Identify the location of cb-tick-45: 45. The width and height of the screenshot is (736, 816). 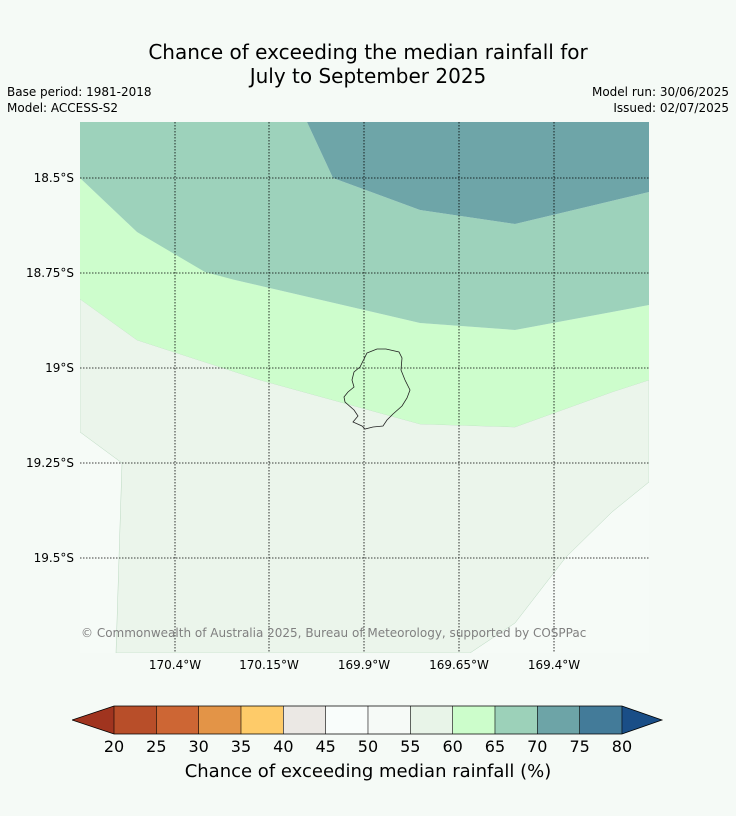
(325, 746).